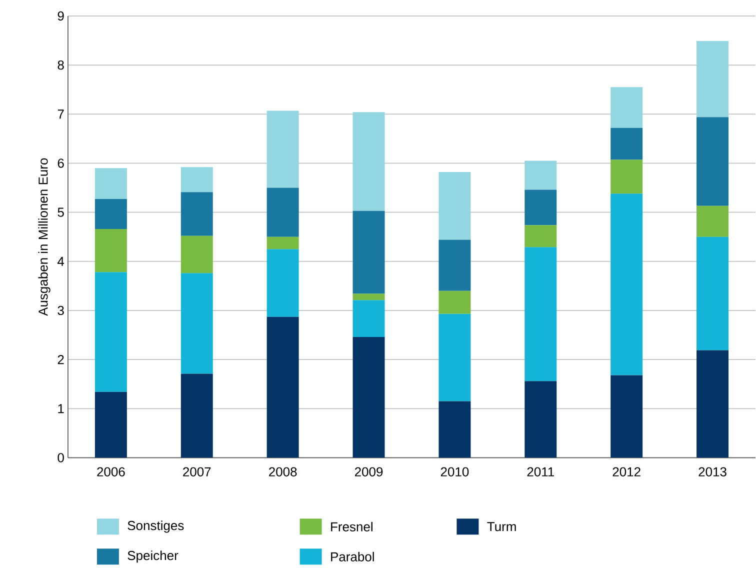  I want to click on y-tick-label: 9, so click(61, 16).